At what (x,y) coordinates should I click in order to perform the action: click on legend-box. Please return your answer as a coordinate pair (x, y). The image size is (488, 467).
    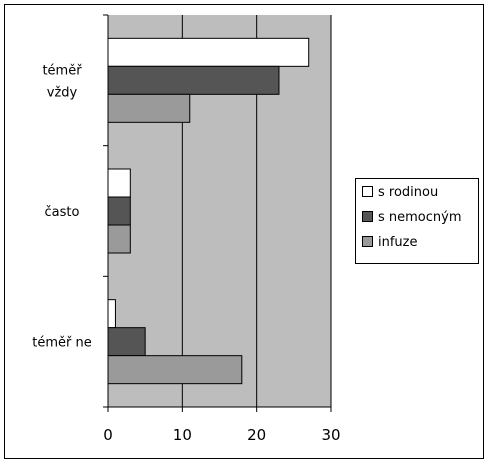
    Looking at the image, I should click on (417, 221).